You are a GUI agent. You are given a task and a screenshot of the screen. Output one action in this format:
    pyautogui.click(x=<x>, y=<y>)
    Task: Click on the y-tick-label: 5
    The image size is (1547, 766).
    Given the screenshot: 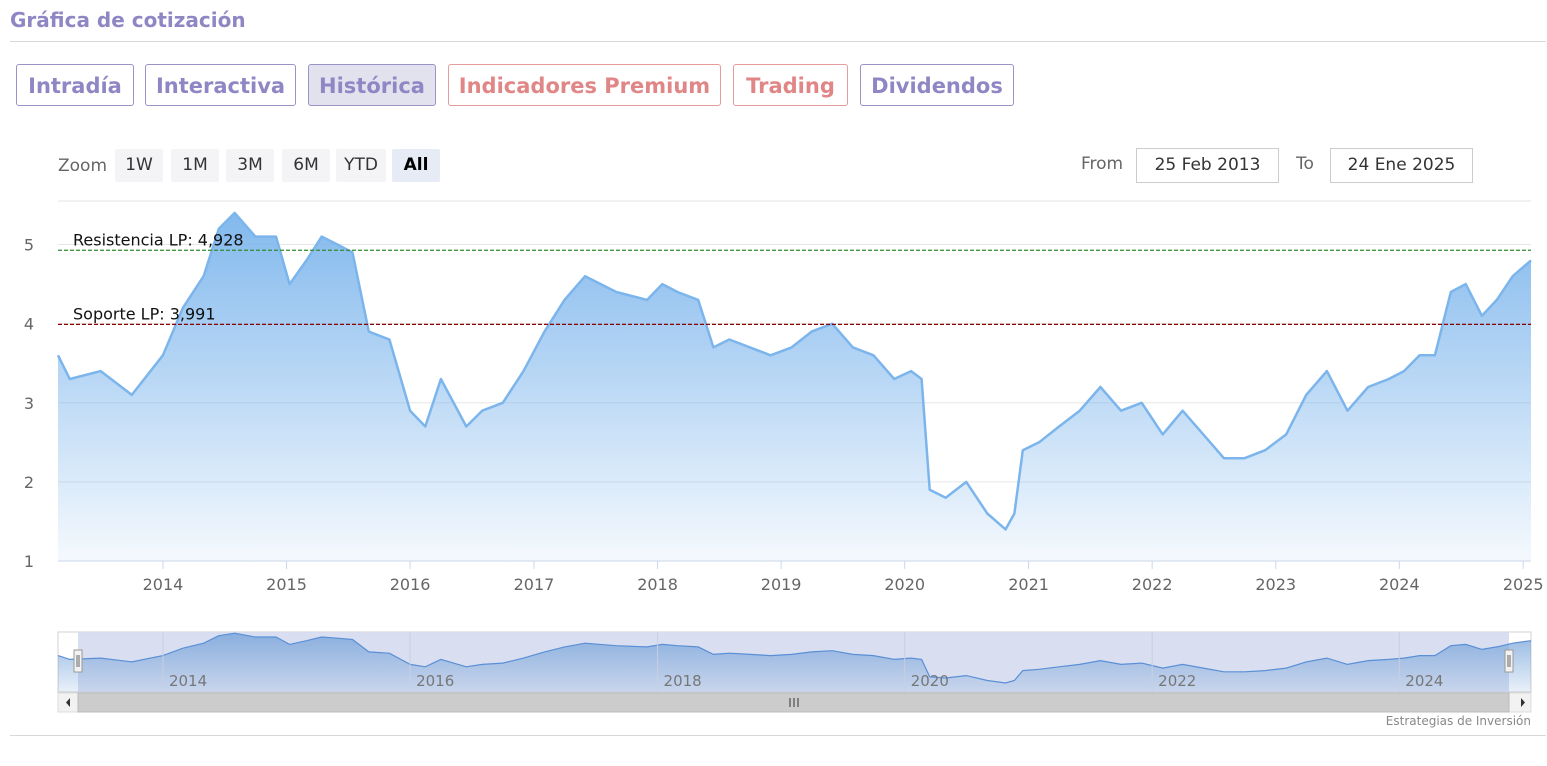 What is the action you would take?
    pyautogui.click(x=29, y=245)
    